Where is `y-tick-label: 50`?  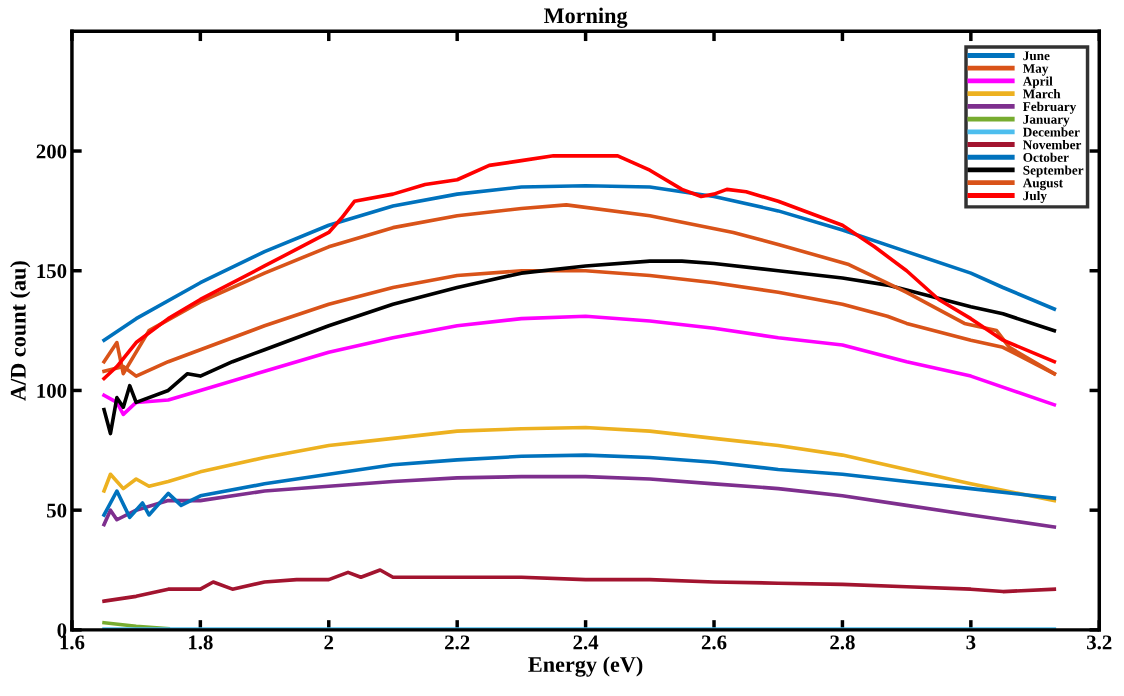 y-tick-label: 50 is located at coordinates (57, 510).